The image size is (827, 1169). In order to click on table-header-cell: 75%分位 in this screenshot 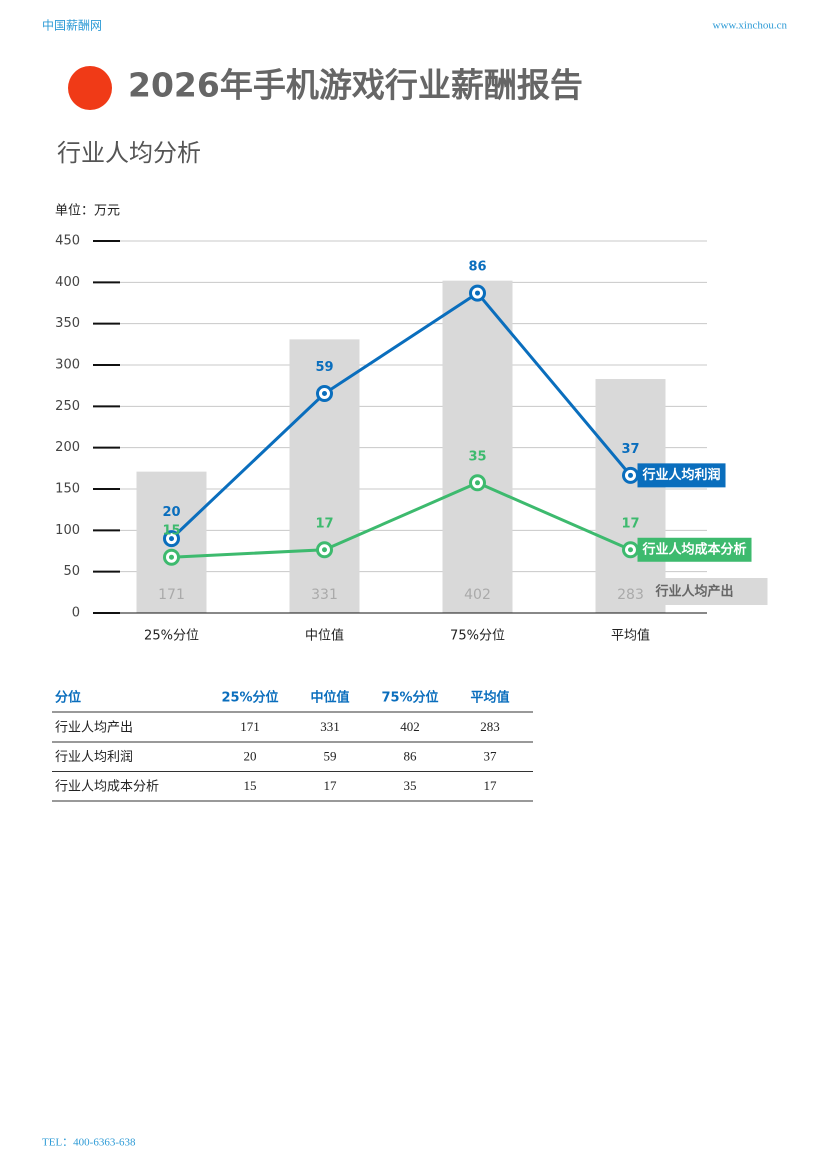, I will do `click(409, 698)`.